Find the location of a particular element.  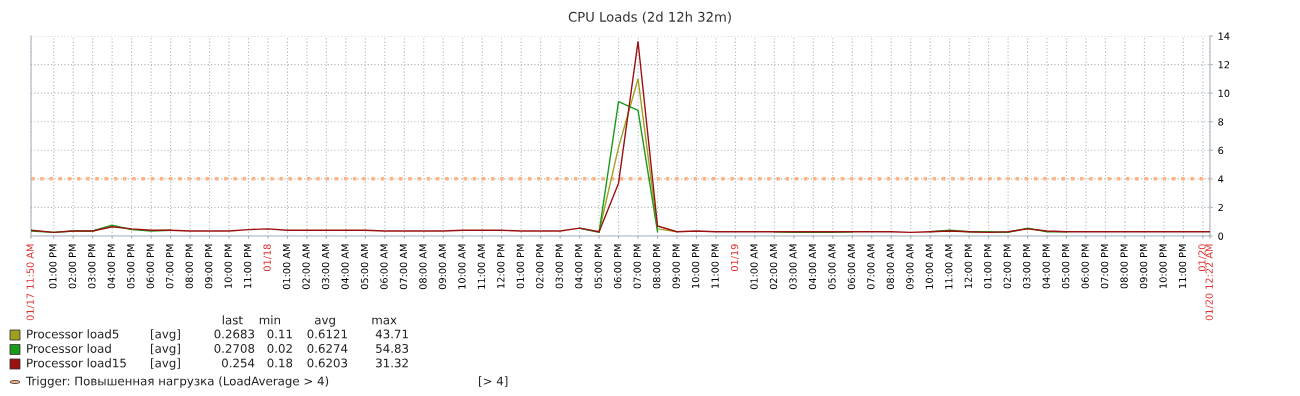

x-tick-label: 01/20 is located at coordinates (1202, 258).